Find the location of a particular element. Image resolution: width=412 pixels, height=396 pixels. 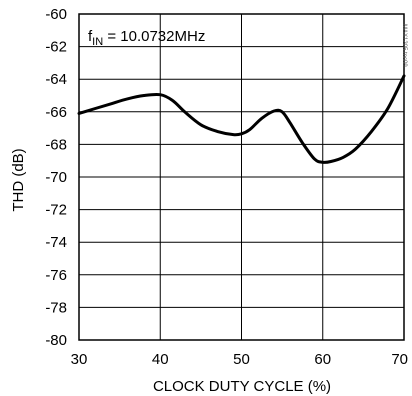

fin-annotation: fIN = 10.0732MHz is located at coordinates (146, 38).